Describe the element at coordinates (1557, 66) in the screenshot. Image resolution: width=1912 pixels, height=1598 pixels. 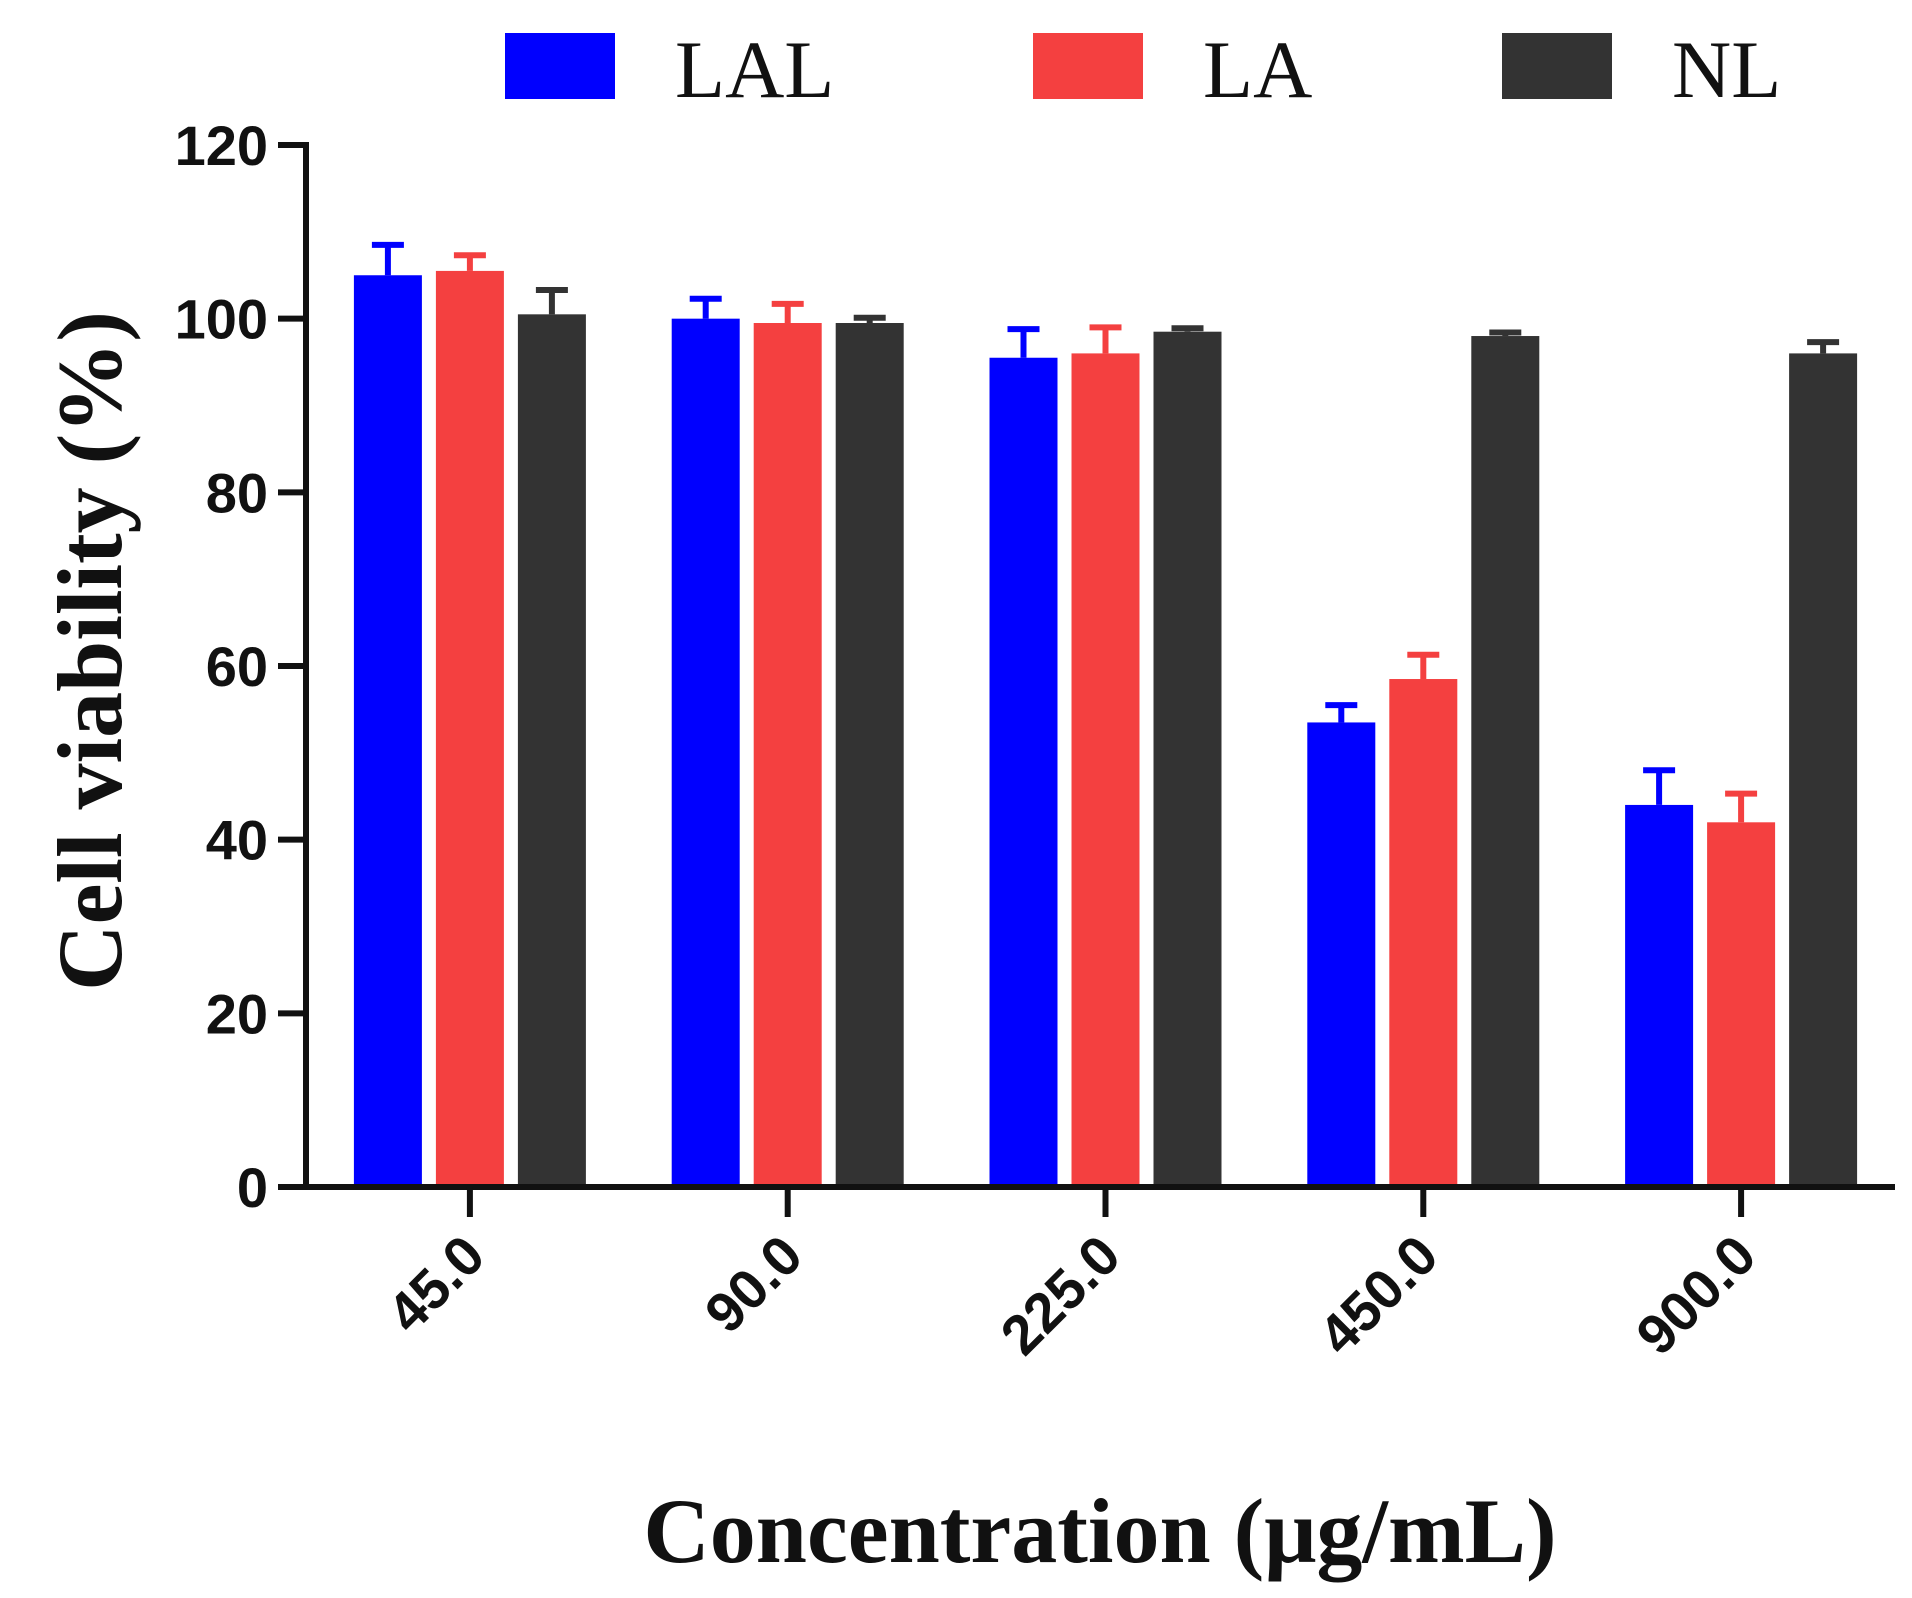
I see `legend-swatch-nl` at that location.